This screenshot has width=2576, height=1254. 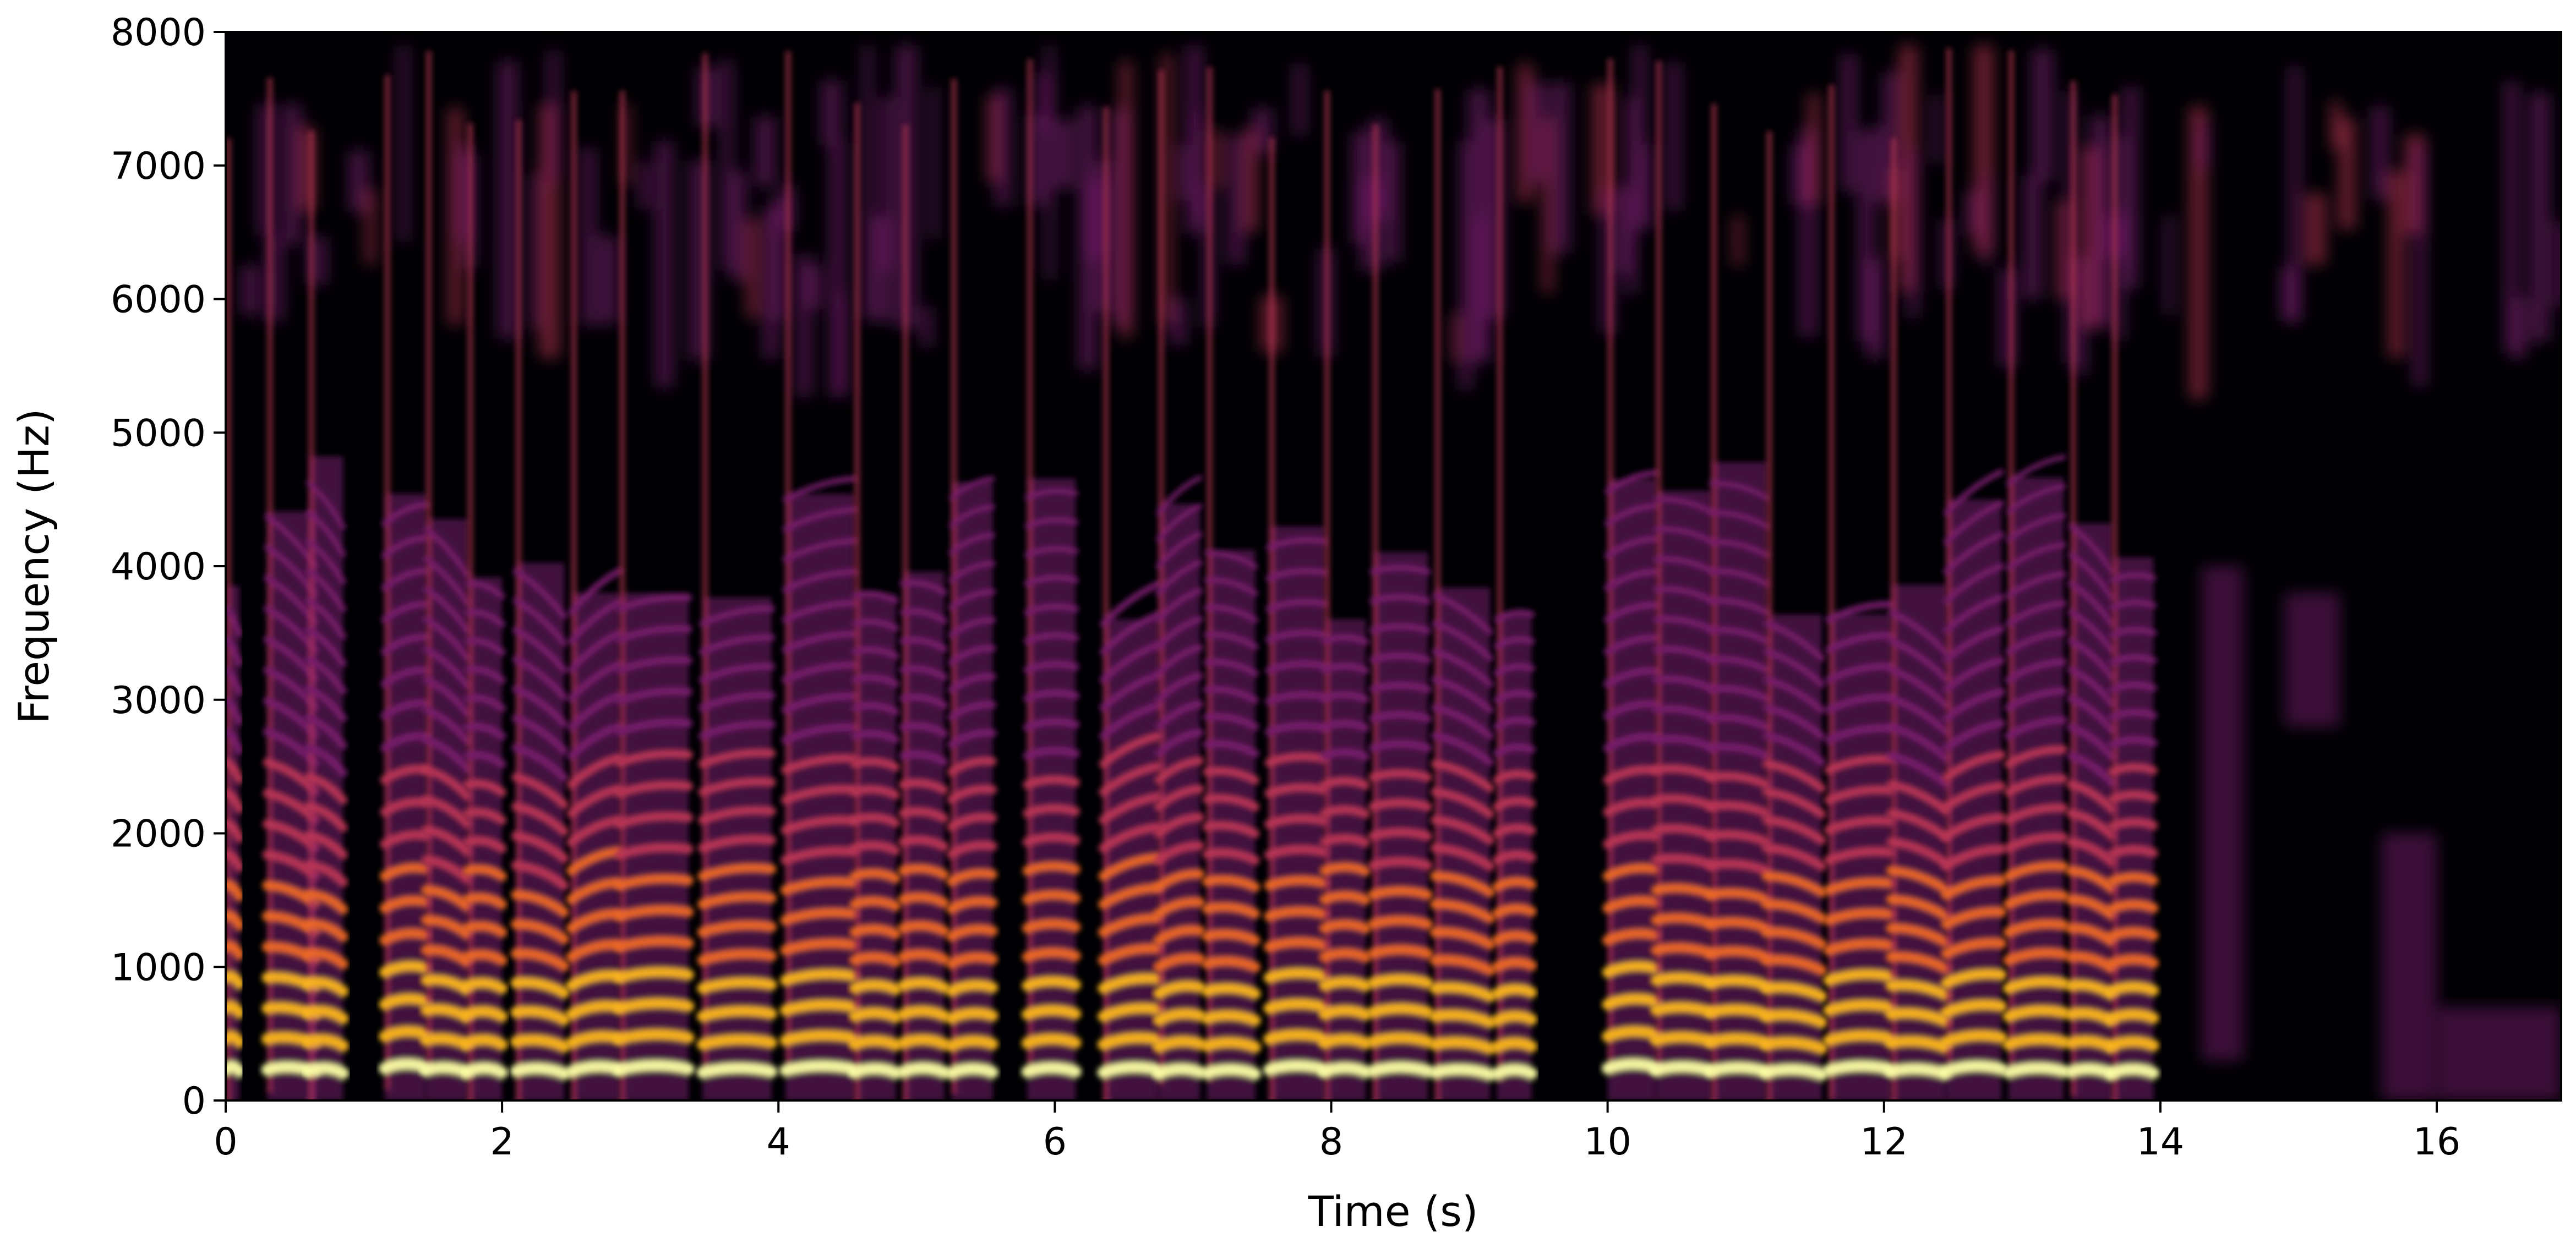 What do you see at coordinates (226, 1142) in the screenshot?
I see `x-tick-label: 0` at bounding box center [226, 1142].